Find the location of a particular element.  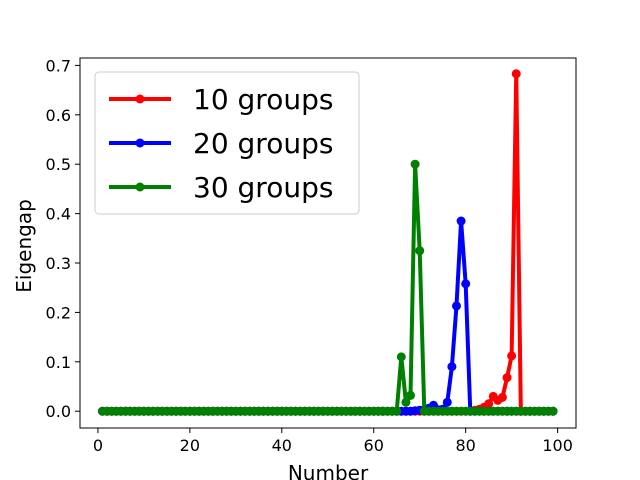

y-tick-label: 0.7 is located at coordinates (58, 65).